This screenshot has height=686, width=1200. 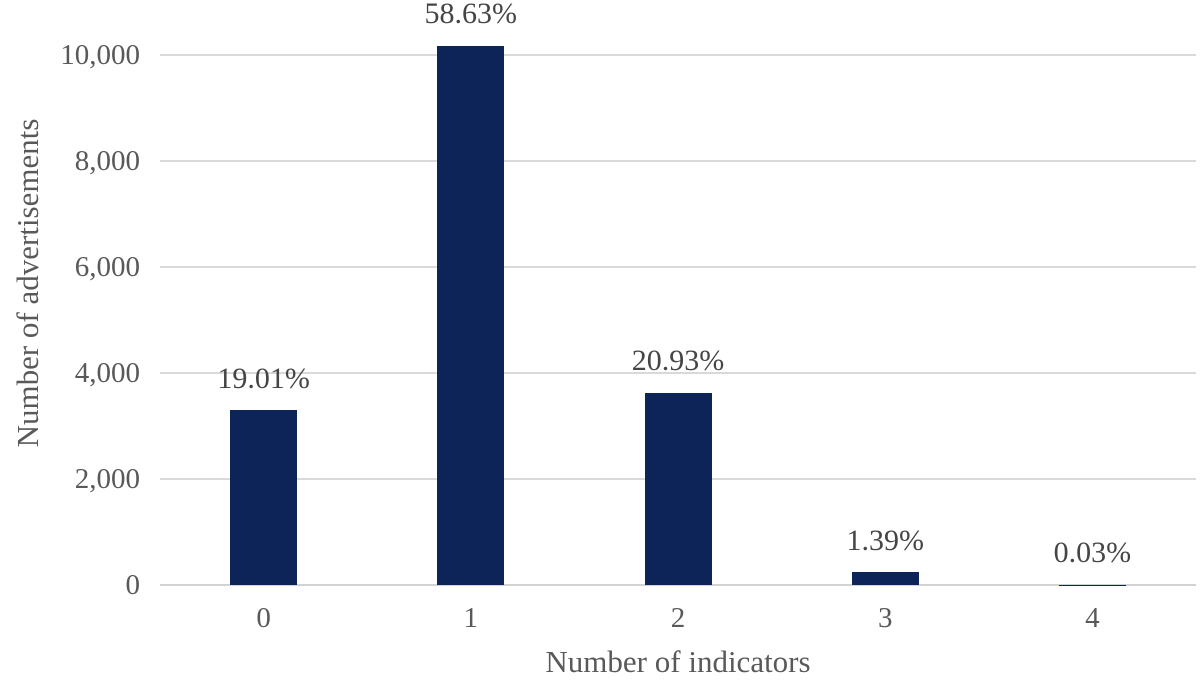 What do you see at coordinates (263, 378) in the screenshot?
I see `bar-value-label: 19.01%` at bounding box center [263, 378].